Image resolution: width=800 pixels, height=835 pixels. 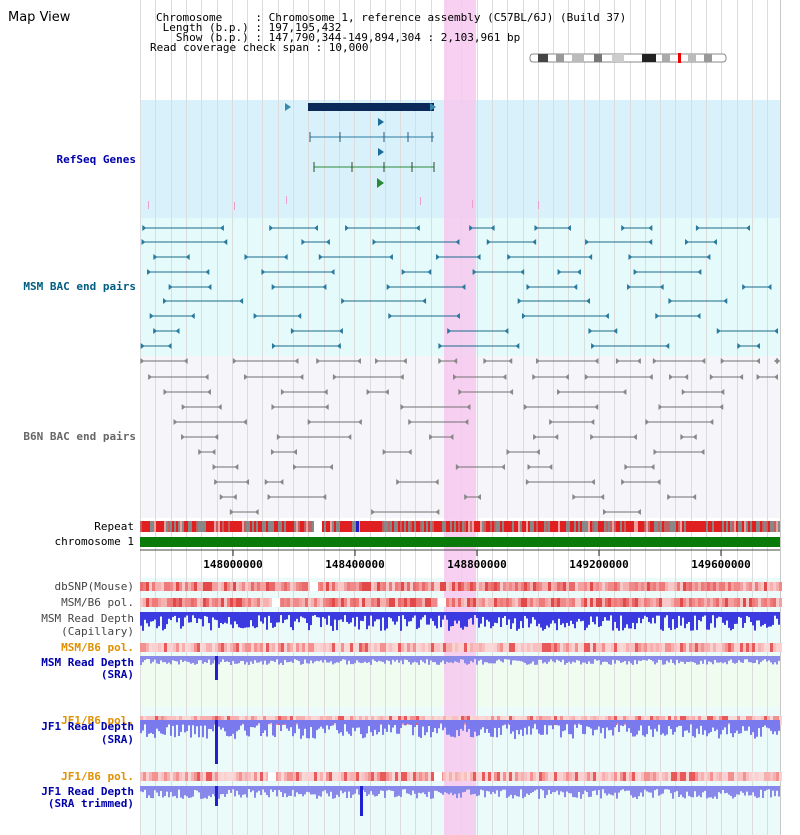 What do you see at coordinates (79, 436) in the screenshot?
I see `b6n-bac-label: B6N BAC end pairs` at bounding box center [79, 436].